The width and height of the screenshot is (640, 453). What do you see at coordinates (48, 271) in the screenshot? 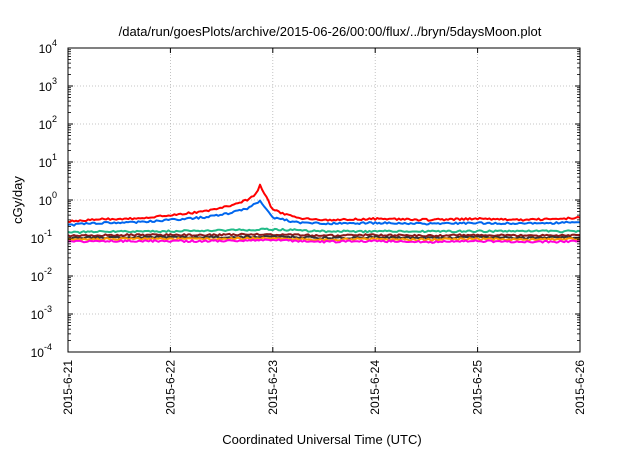
I see `y-tick-exponent: -2` at bounding box center [48, 271].